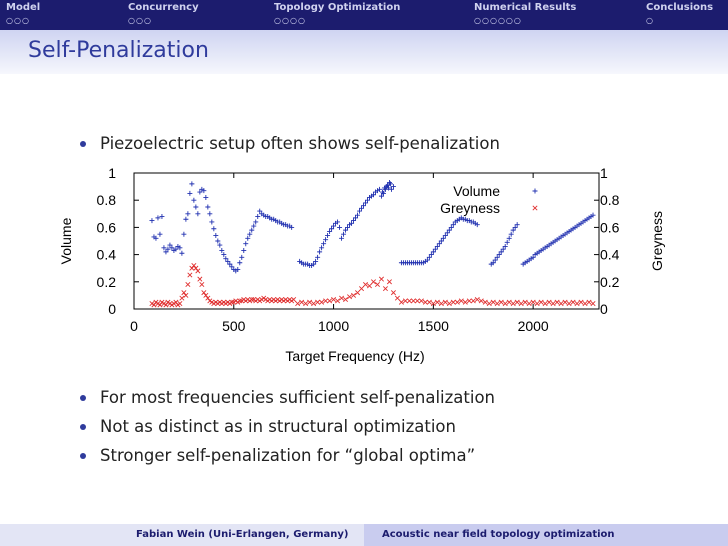  Describe the element at coordinates (498, 20) in the screenshot. I see `nav-dots-numerical-results: ○○○○○○` at that location.